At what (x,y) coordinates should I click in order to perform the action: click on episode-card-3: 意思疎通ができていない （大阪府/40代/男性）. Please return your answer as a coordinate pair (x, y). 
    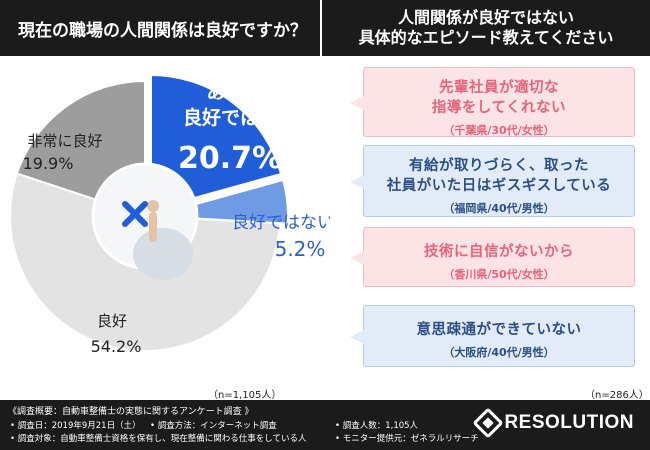
    Looking at the image, I should click on (492, 336).